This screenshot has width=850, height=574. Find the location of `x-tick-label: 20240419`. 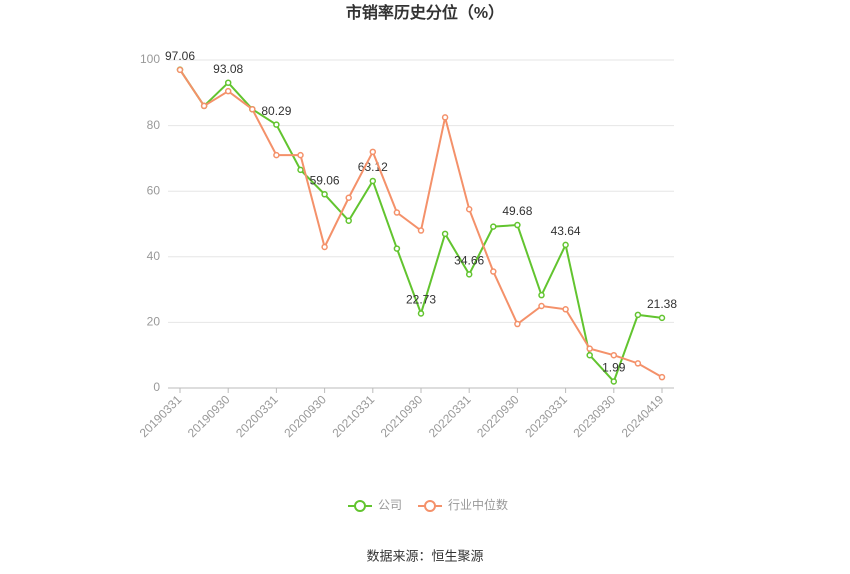

x-tick-label: 20240419 is located at coordinates (643, 416).